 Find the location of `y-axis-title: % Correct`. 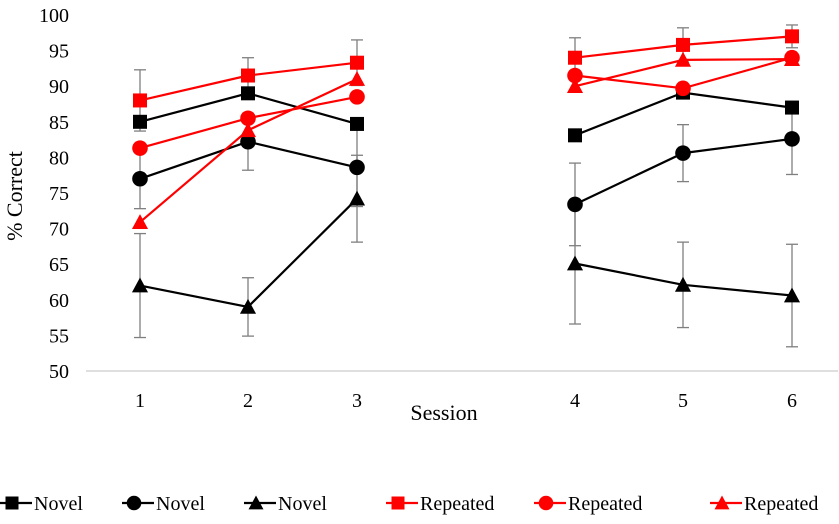

y-axis-title: % Correct is located at coordinates (14, 196).